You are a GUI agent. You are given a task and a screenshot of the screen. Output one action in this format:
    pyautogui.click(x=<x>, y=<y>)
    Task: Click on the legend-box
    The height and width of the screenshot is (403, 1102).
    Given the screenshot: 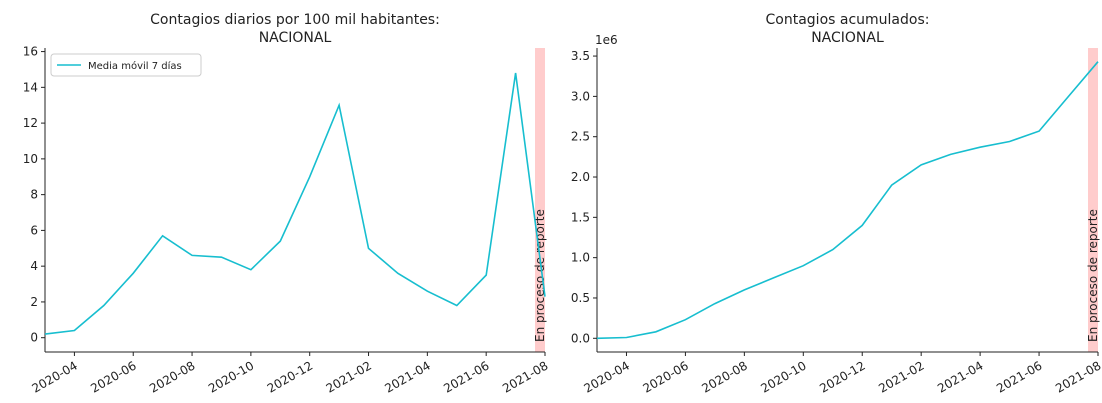 What is the action you would take?
    pyautogui.click(x=126, y=65)
    